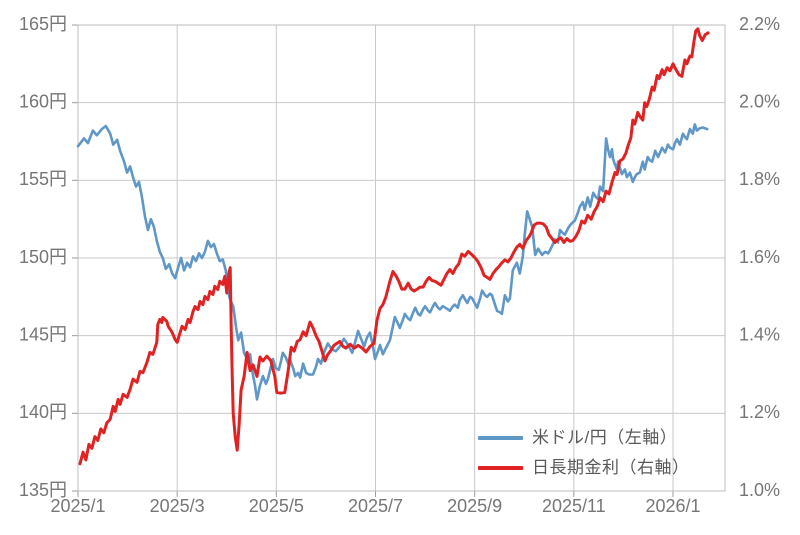  I want to click on y-axis-left-tick-label: 145円, so click(43, 334).